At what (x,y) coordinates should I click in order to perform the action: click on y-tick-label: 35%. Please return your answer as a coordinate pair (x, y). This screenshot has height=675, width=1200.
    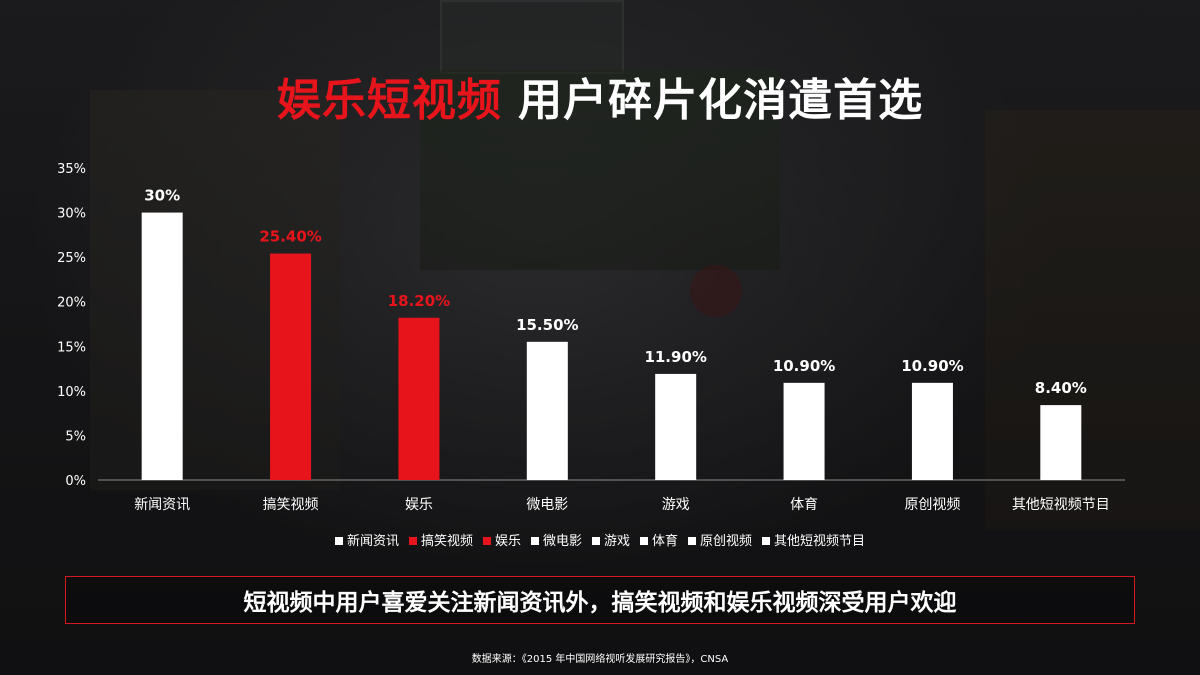
    Looking at the image, I should click on (71, 169).